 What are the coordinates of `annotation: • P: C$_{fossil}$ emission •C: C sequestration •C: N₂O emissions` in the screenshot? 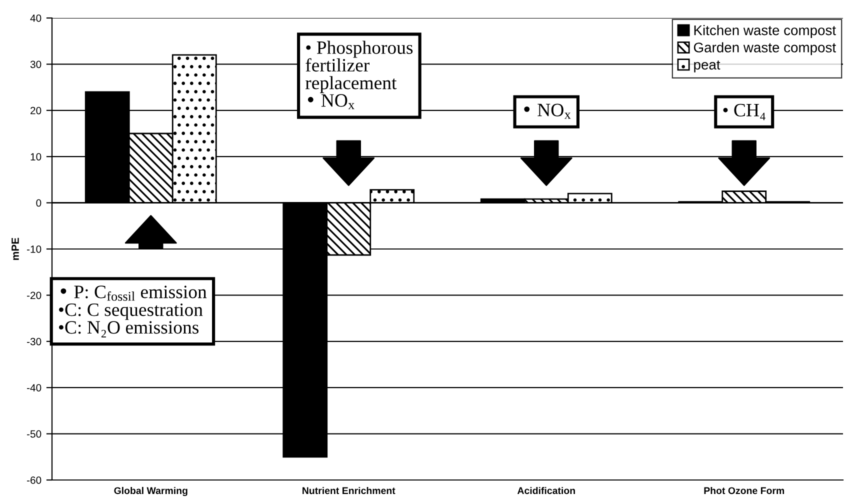 It's located at (132, 312).